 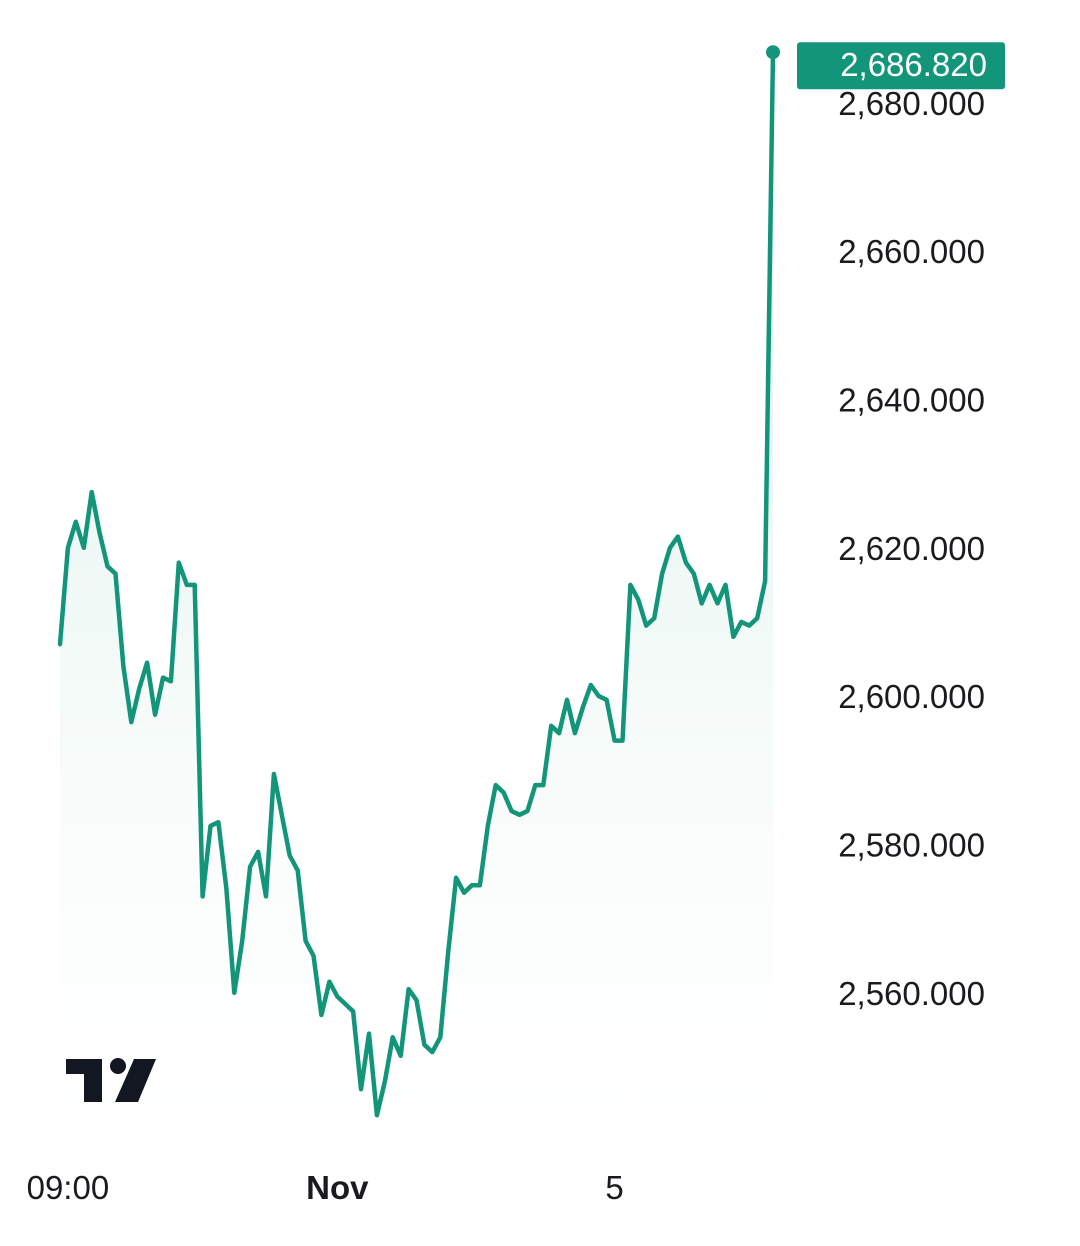 I want to click on tradingview-logo, so click(x=111, y=1080).